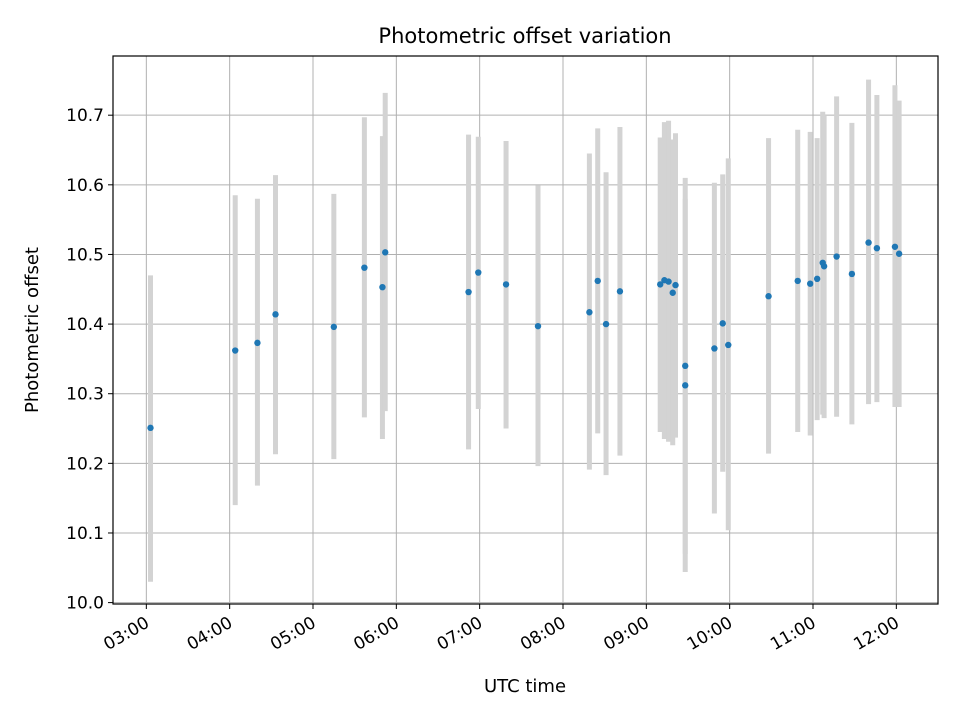 Image resolution: width=960 pixels, height=720 pixels. What do you see at coordinates (524, 36) in the screenshot?
I see `chart-title: Photometric offset variation` at bounding box center [524, 36].